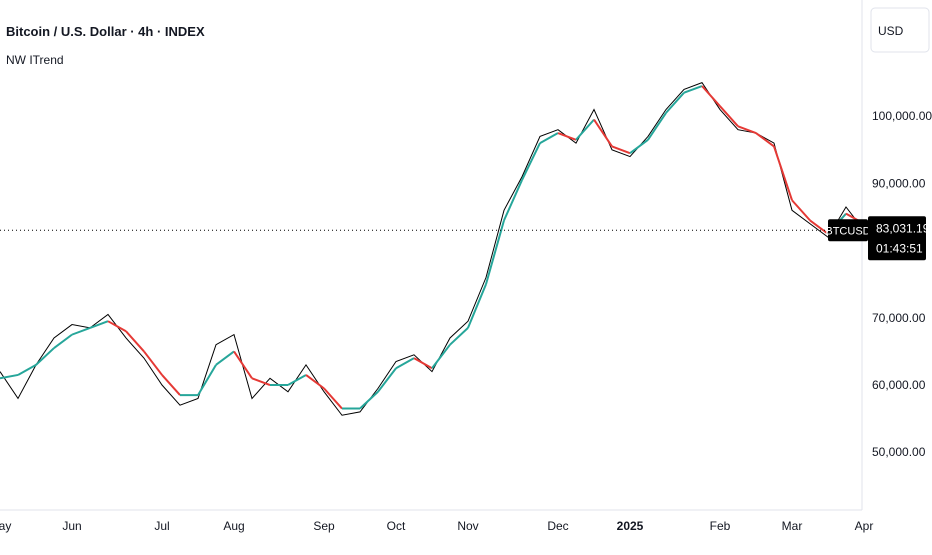 The image size is (932, 555). I want to click on x-tick-label: 2025, so click(630, 526).